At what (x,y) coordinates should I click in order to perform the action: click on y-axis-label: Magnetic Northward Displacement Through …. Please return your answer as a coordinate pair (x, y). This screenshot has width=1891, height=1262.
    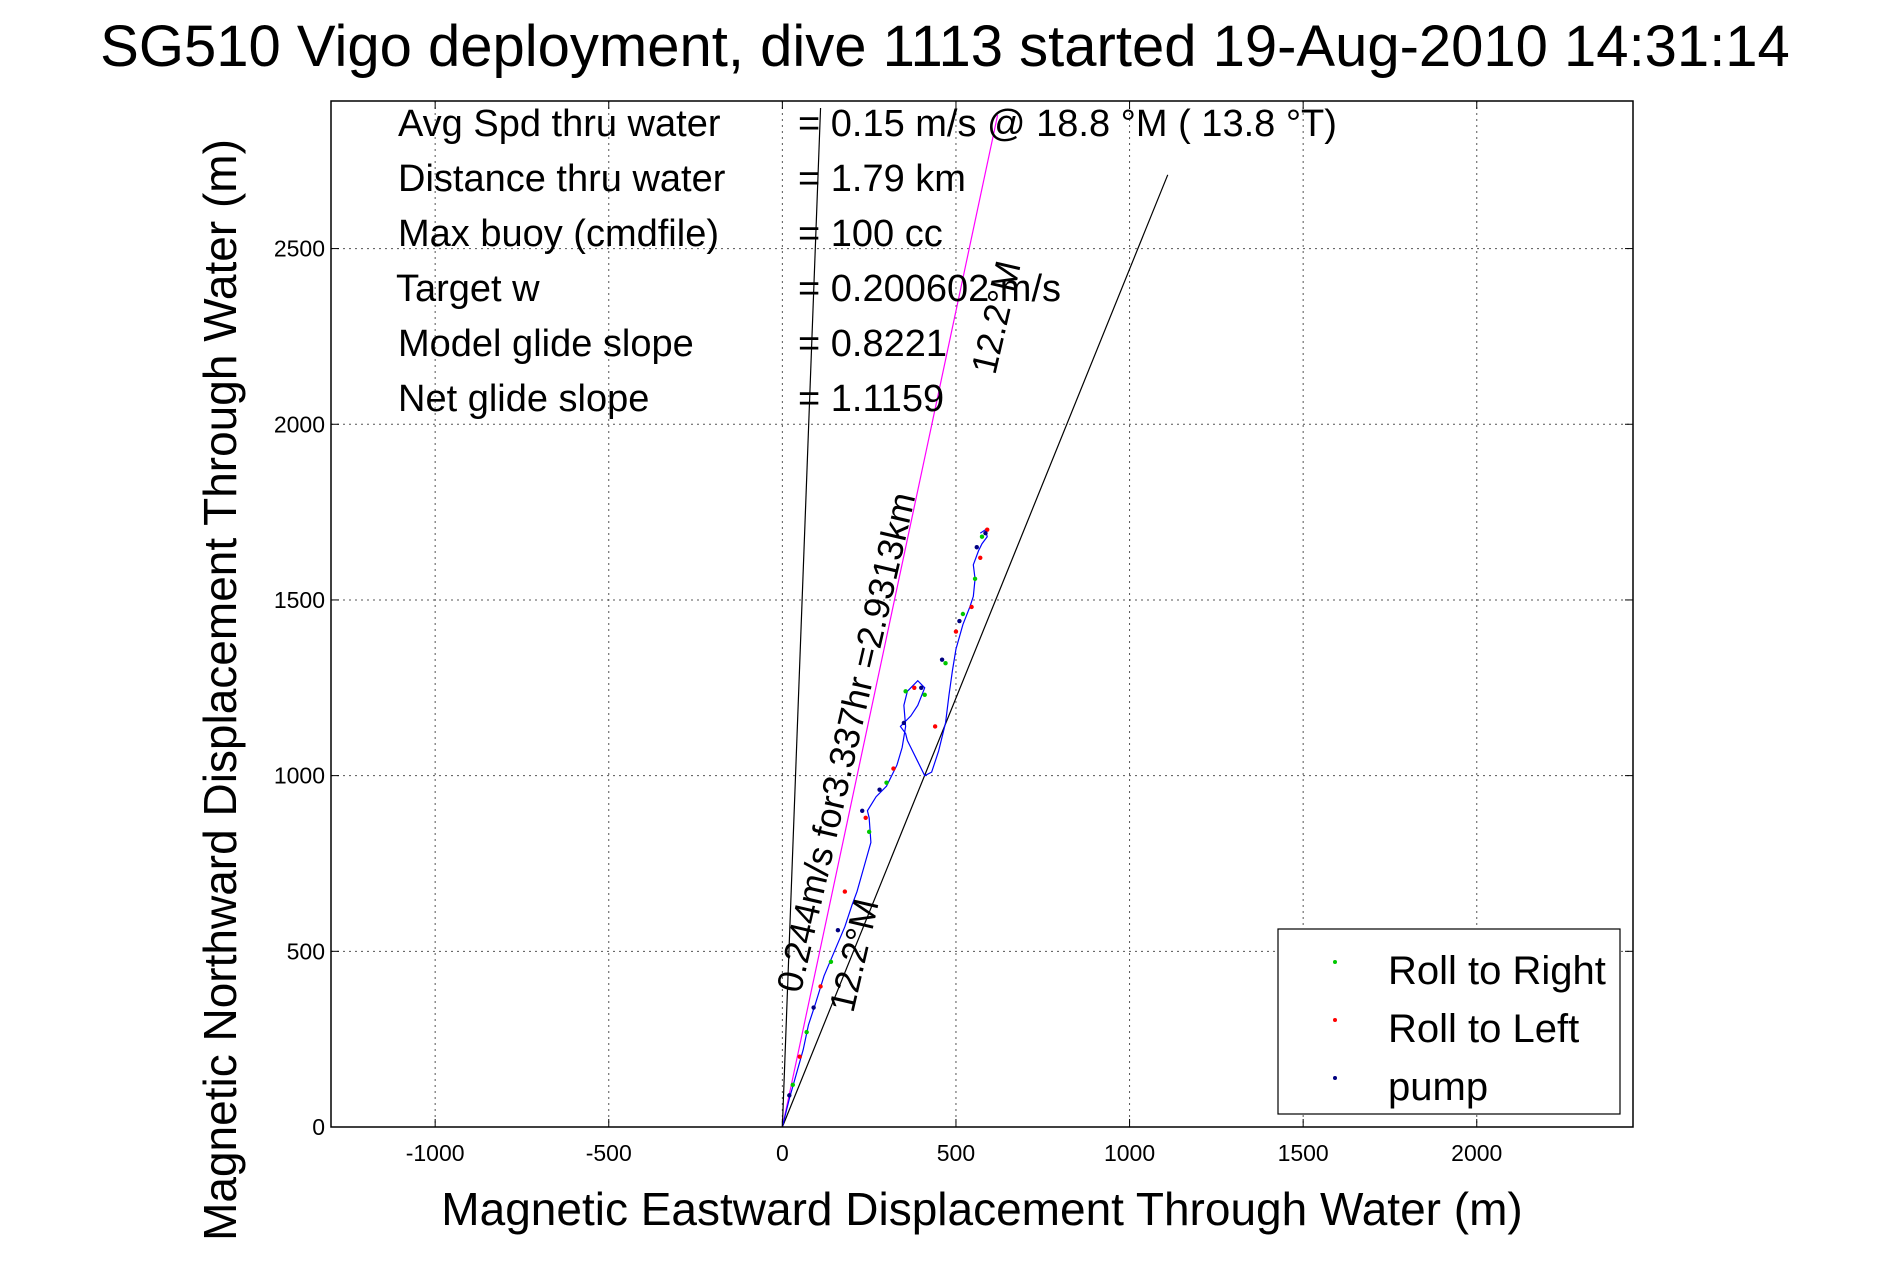
    Looking at the image, I should click on (220, 690).